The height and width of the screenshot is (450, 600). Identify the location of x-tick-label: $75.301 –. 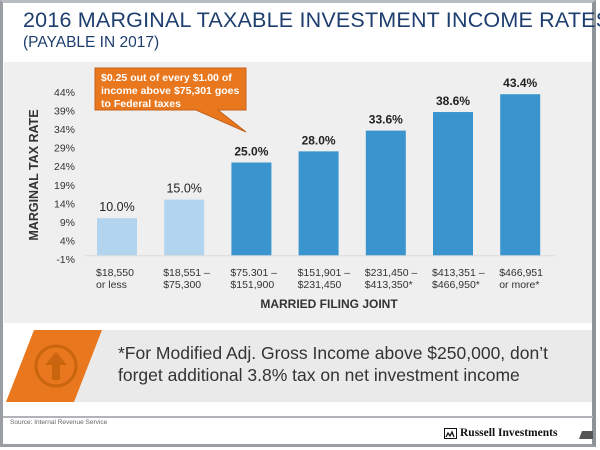
(253, 273).